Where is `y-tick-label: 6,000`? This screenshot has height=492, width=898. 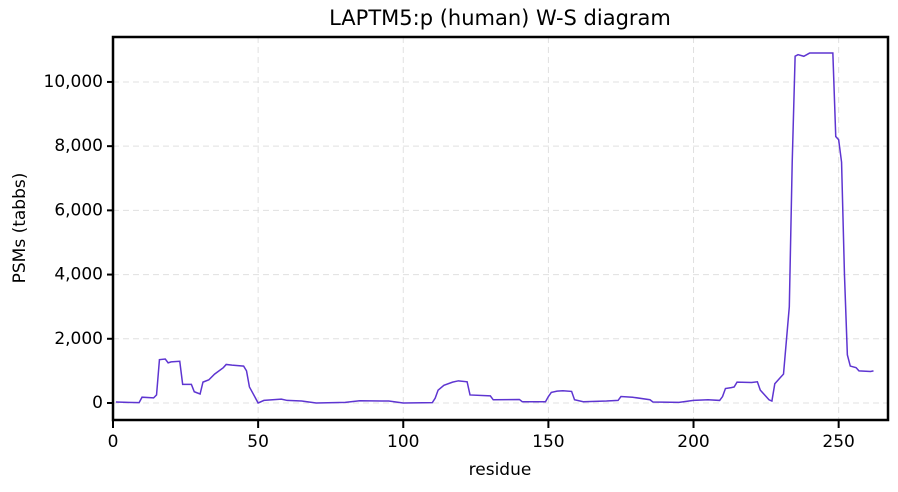 y-tick-label: 6,000 is located at coordinates (78, 210).